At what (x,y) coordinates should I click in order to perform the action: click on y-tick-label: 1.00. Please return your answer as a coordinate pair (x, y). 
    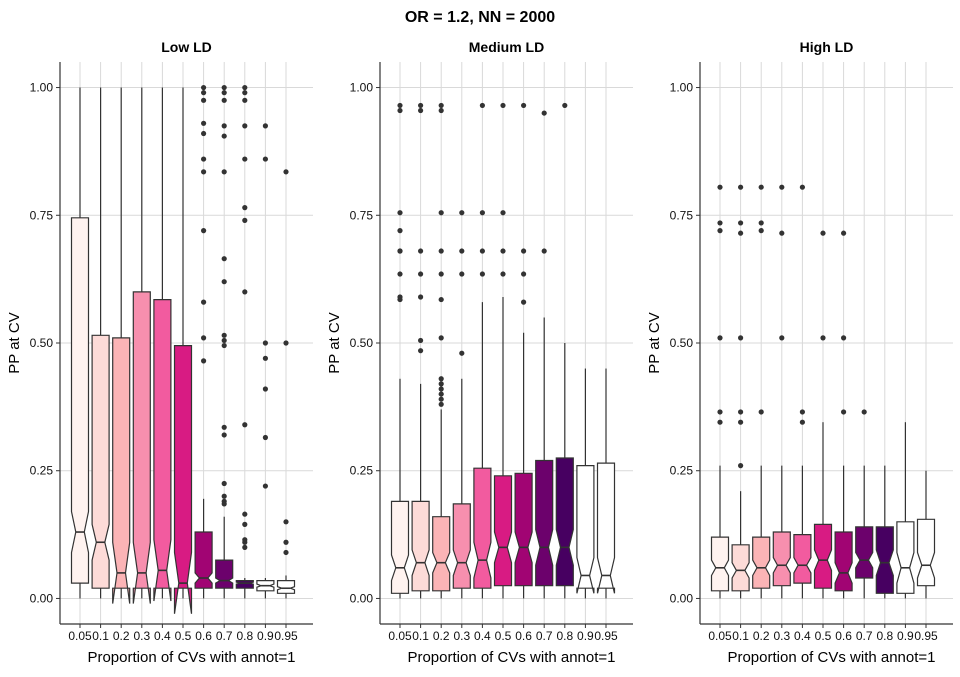
    Looking at the image, I should click on (682, 88).